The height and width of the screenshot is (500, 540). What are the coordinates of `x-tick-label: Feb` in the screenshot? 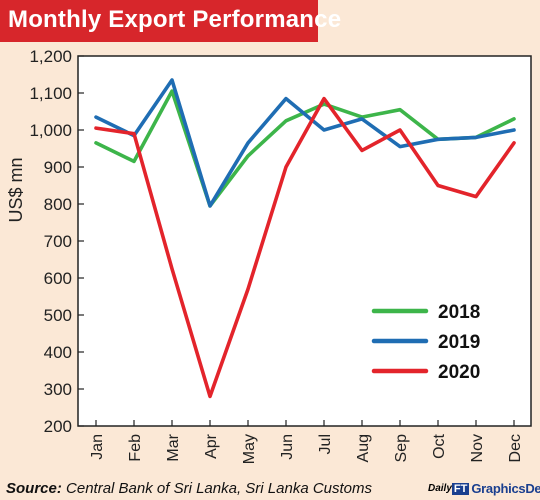 It's located at (135, 448).